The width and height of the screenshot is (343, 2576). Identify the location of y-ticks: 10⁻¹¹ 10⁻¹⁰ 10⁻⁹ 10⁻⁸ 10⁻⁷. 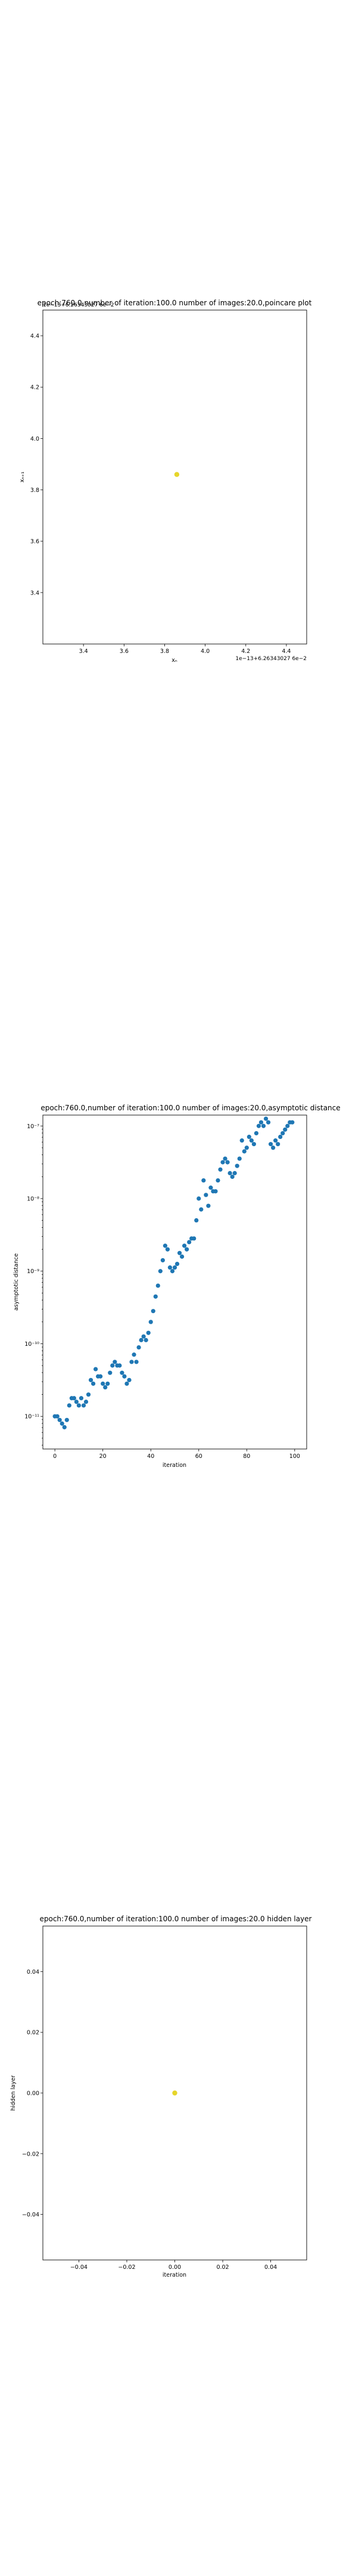
(34, 1285).